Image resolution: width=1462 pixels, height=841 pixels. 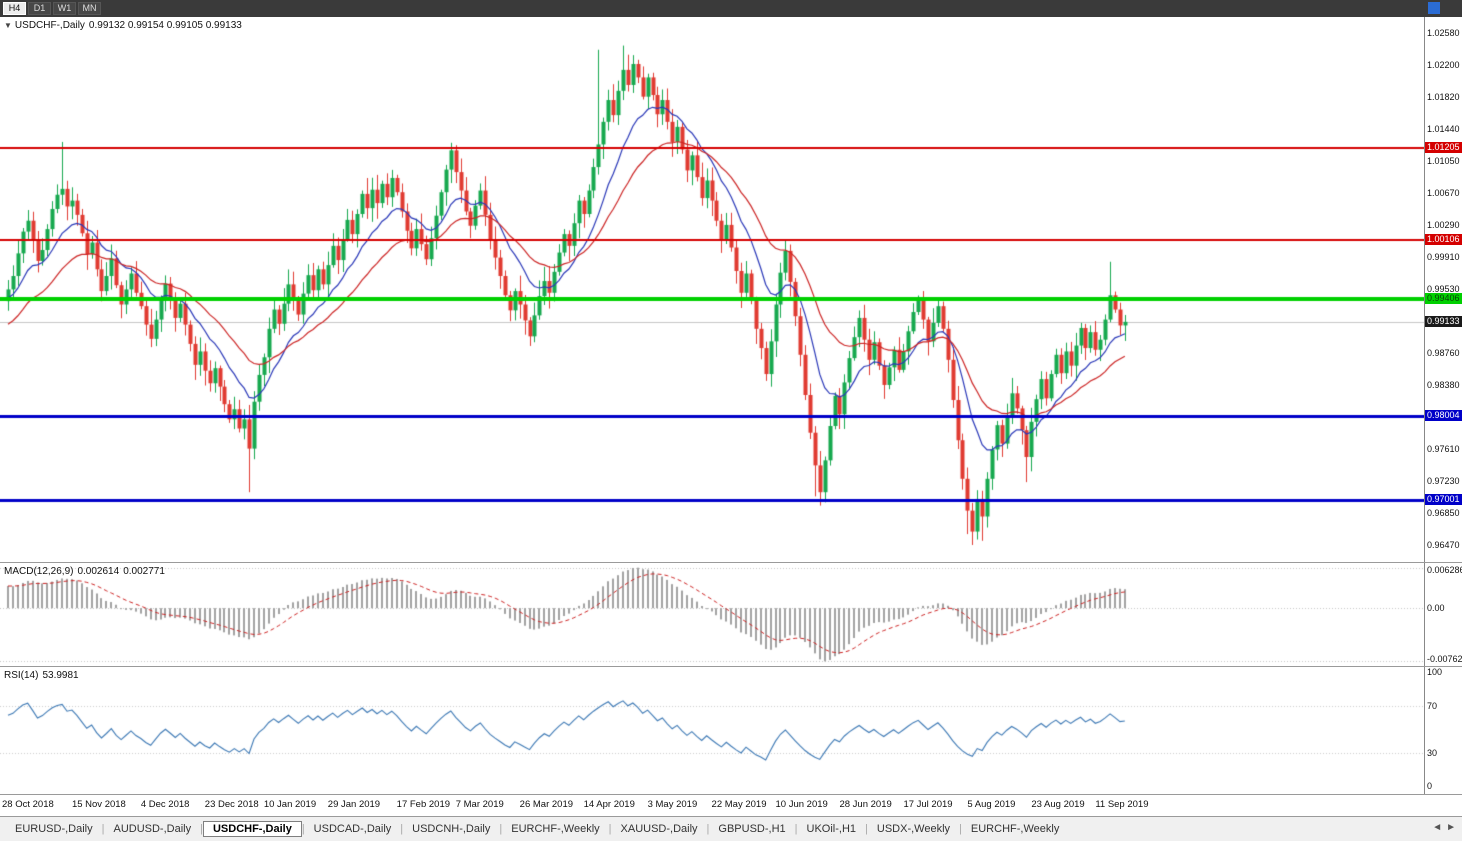 What do you see at coordinates (831, 829) in the screenshot?
I see `tab-ukoil-h1: UKOil-,H1` at bounding box center [831, 829].